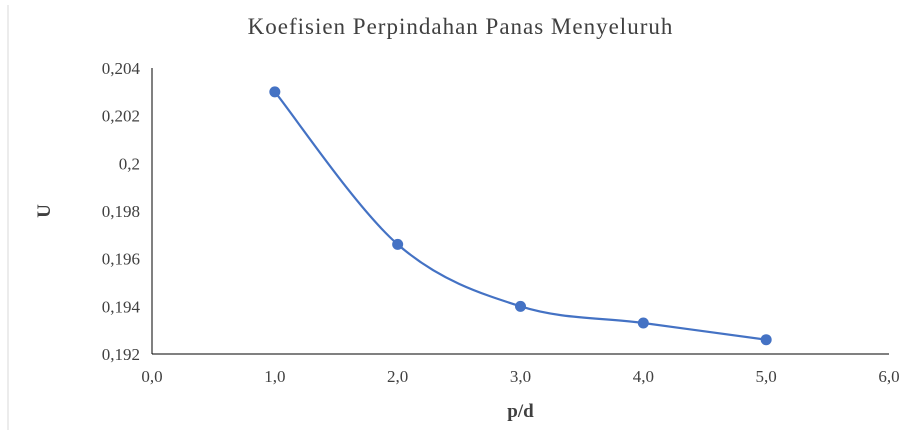 The height and width of the screenshot is (435, 921). Describe the element at coordinates (121, 116) in the screenshot. I see `y-tick-label: 0,202` at that location.